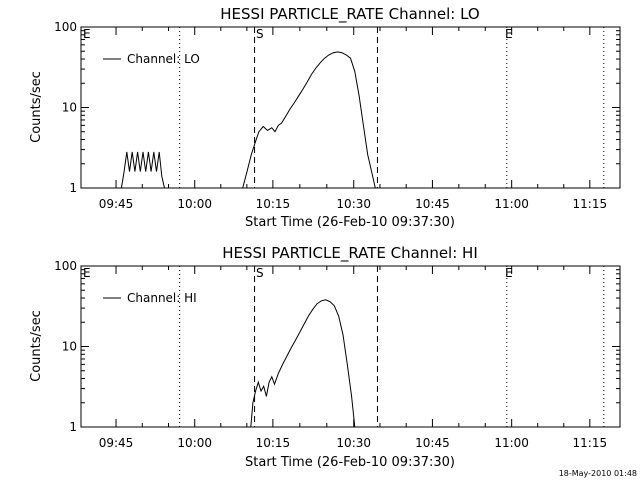 The height and width of the screenshot is (480, 640). Describe the element at coordinates (69, 347) in the screenshot. I see `hi-y-tick-label: 10` at that location.